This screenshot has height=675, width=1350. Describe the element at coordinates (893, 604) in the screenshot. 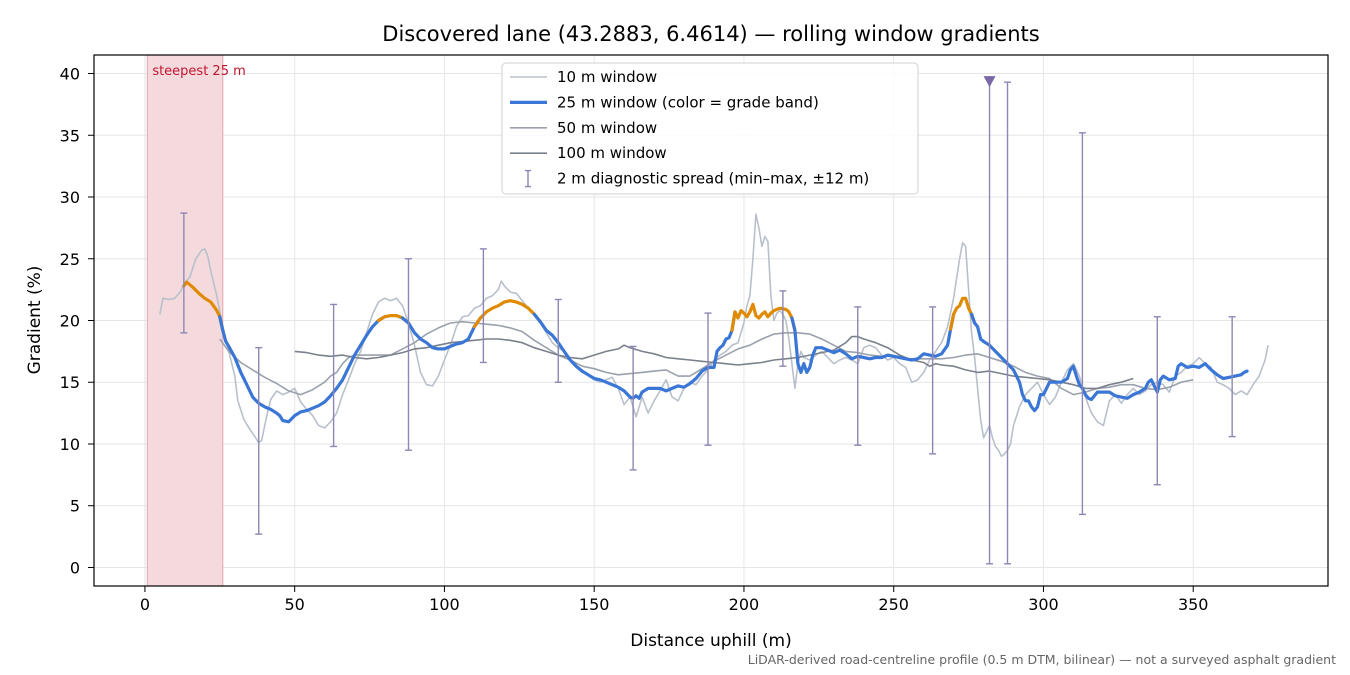

I see `x-tick-label: 250` at that location.